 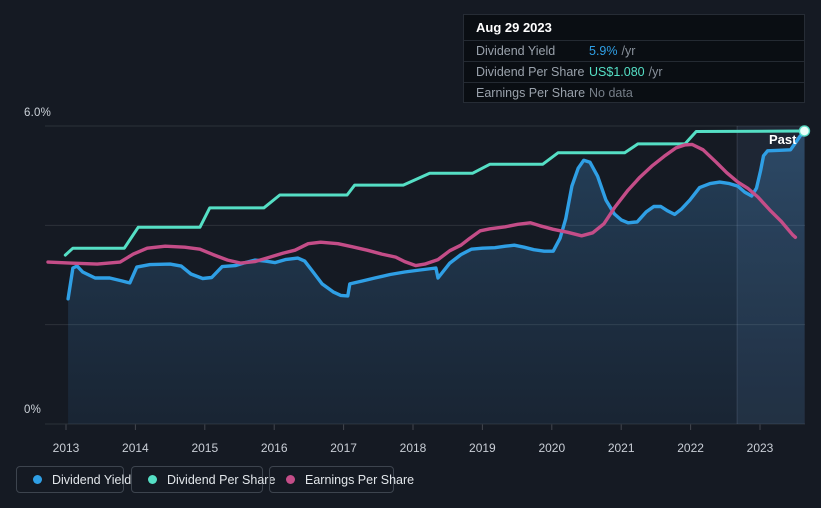 What do you see at coordinates (205, 448) in the screenshot?
I see `x-axis-label-2015: 2015` at bounding box center [205, 448].